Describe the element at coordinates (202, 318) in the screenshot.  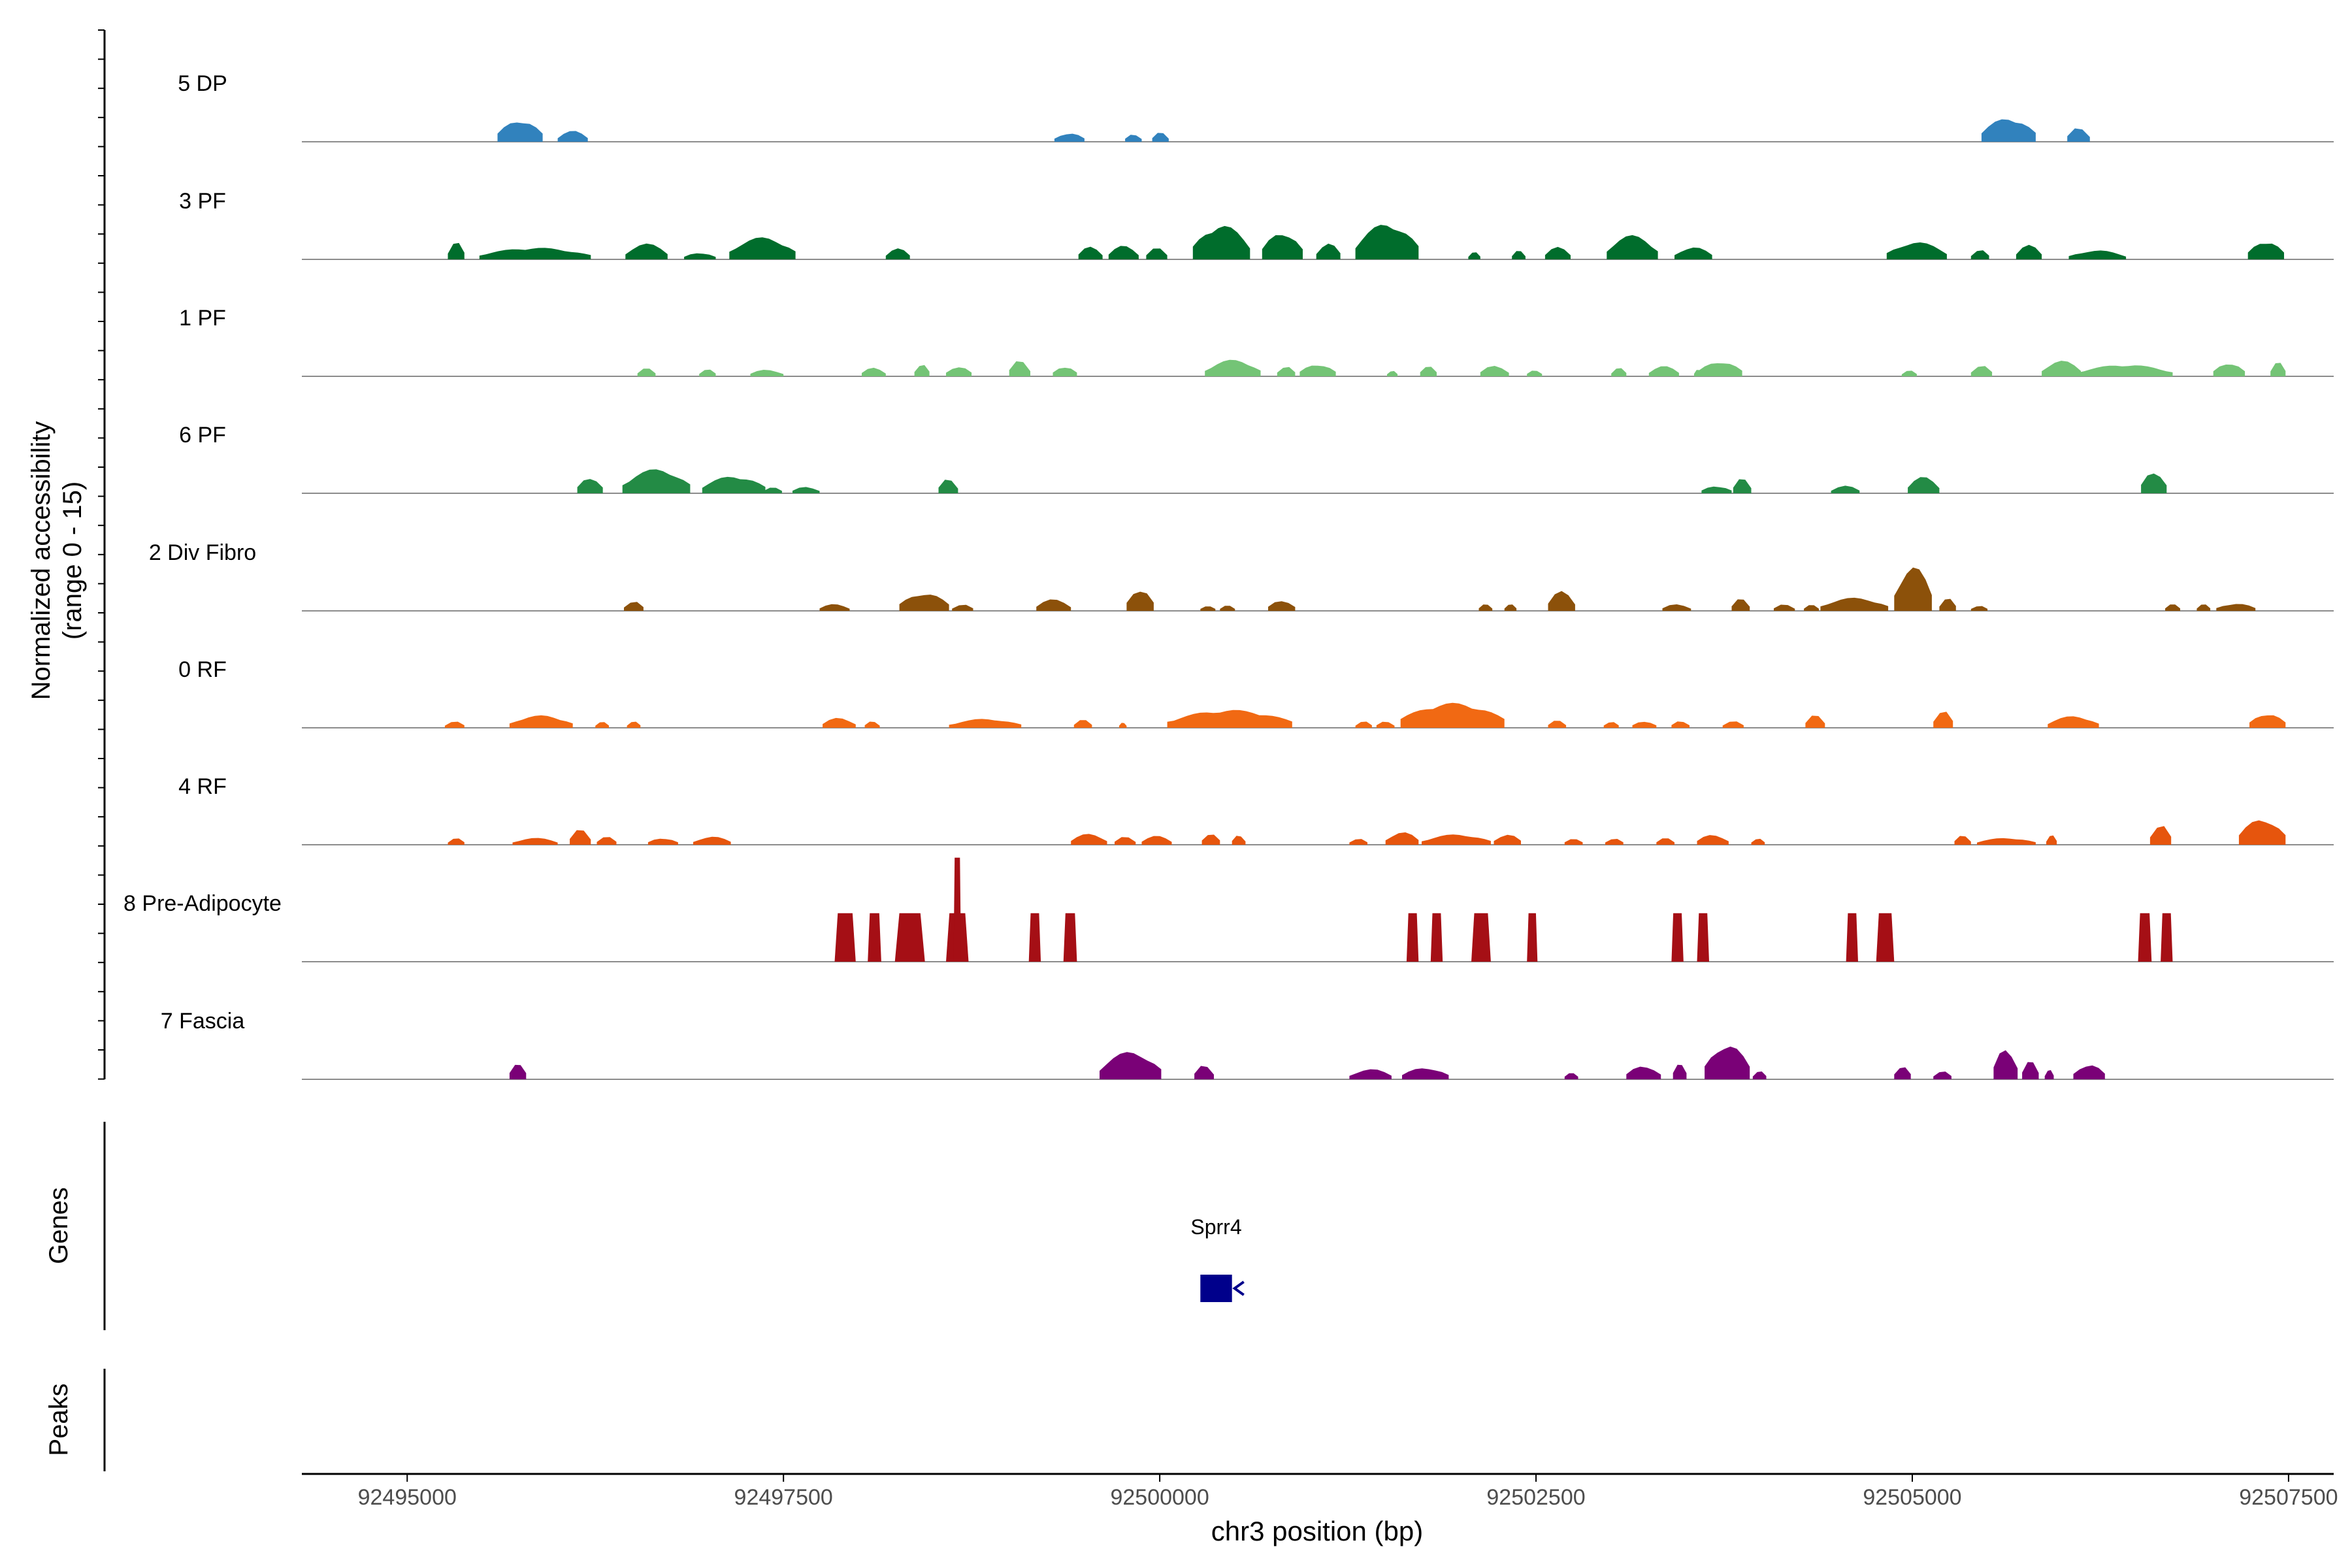
I see `track-label: 1 PF` at that location.